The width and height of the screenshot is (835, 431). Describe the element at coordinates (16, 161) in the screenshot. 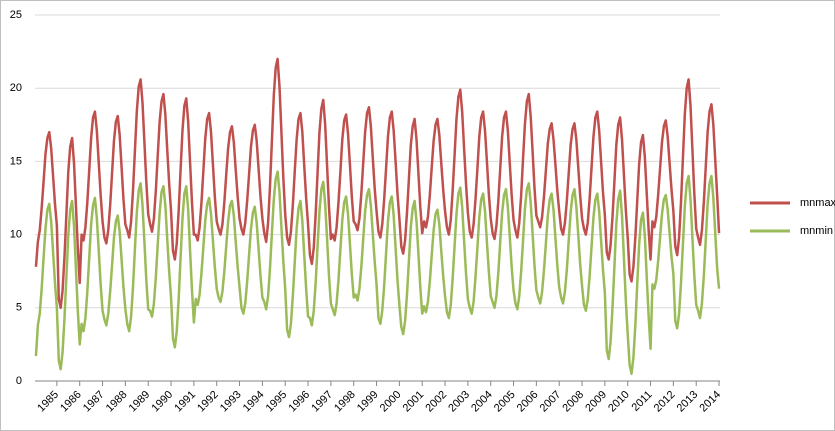

I see `y-tick-label: 15` at that location.